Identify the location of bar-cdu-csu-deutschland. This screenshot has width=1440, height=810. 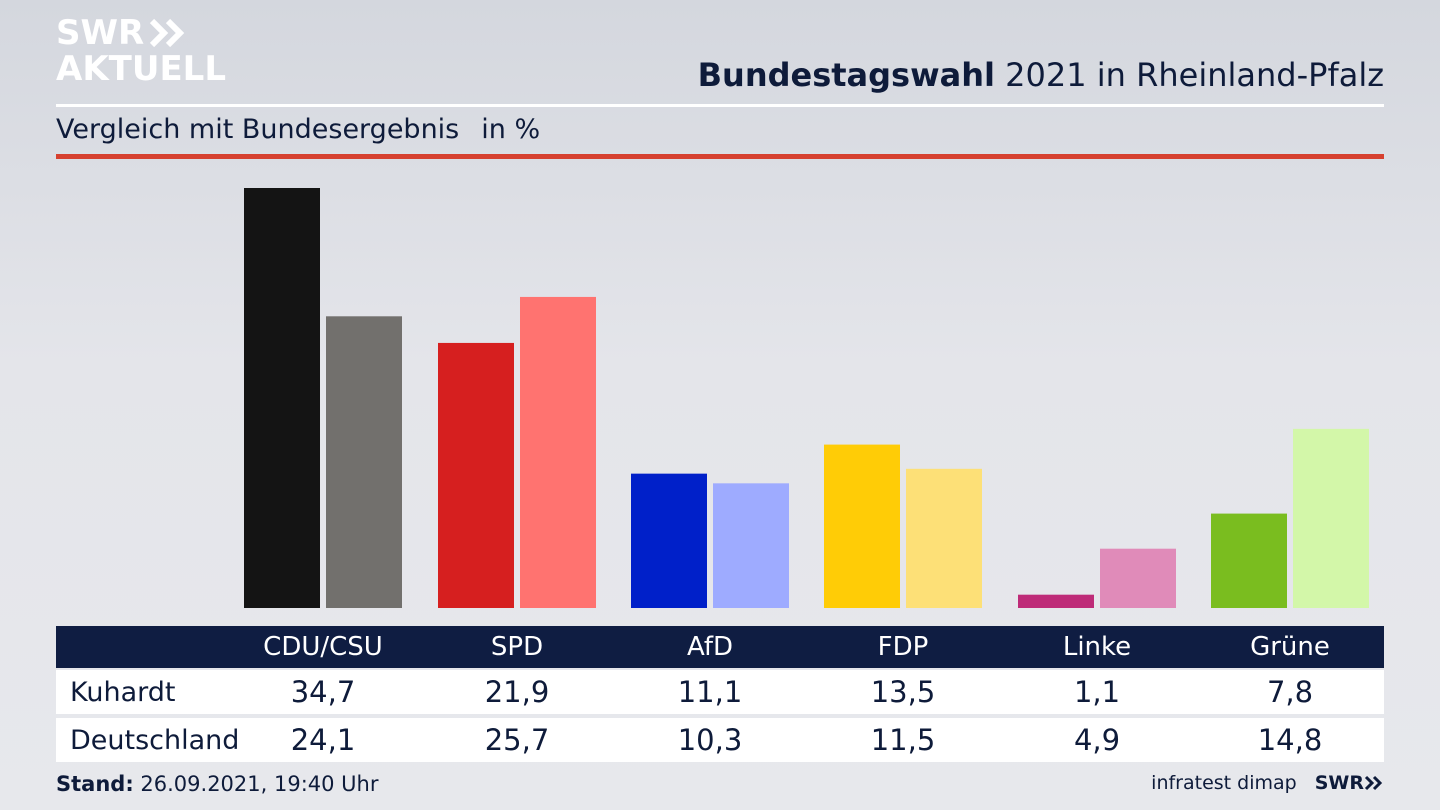
(364, 462).